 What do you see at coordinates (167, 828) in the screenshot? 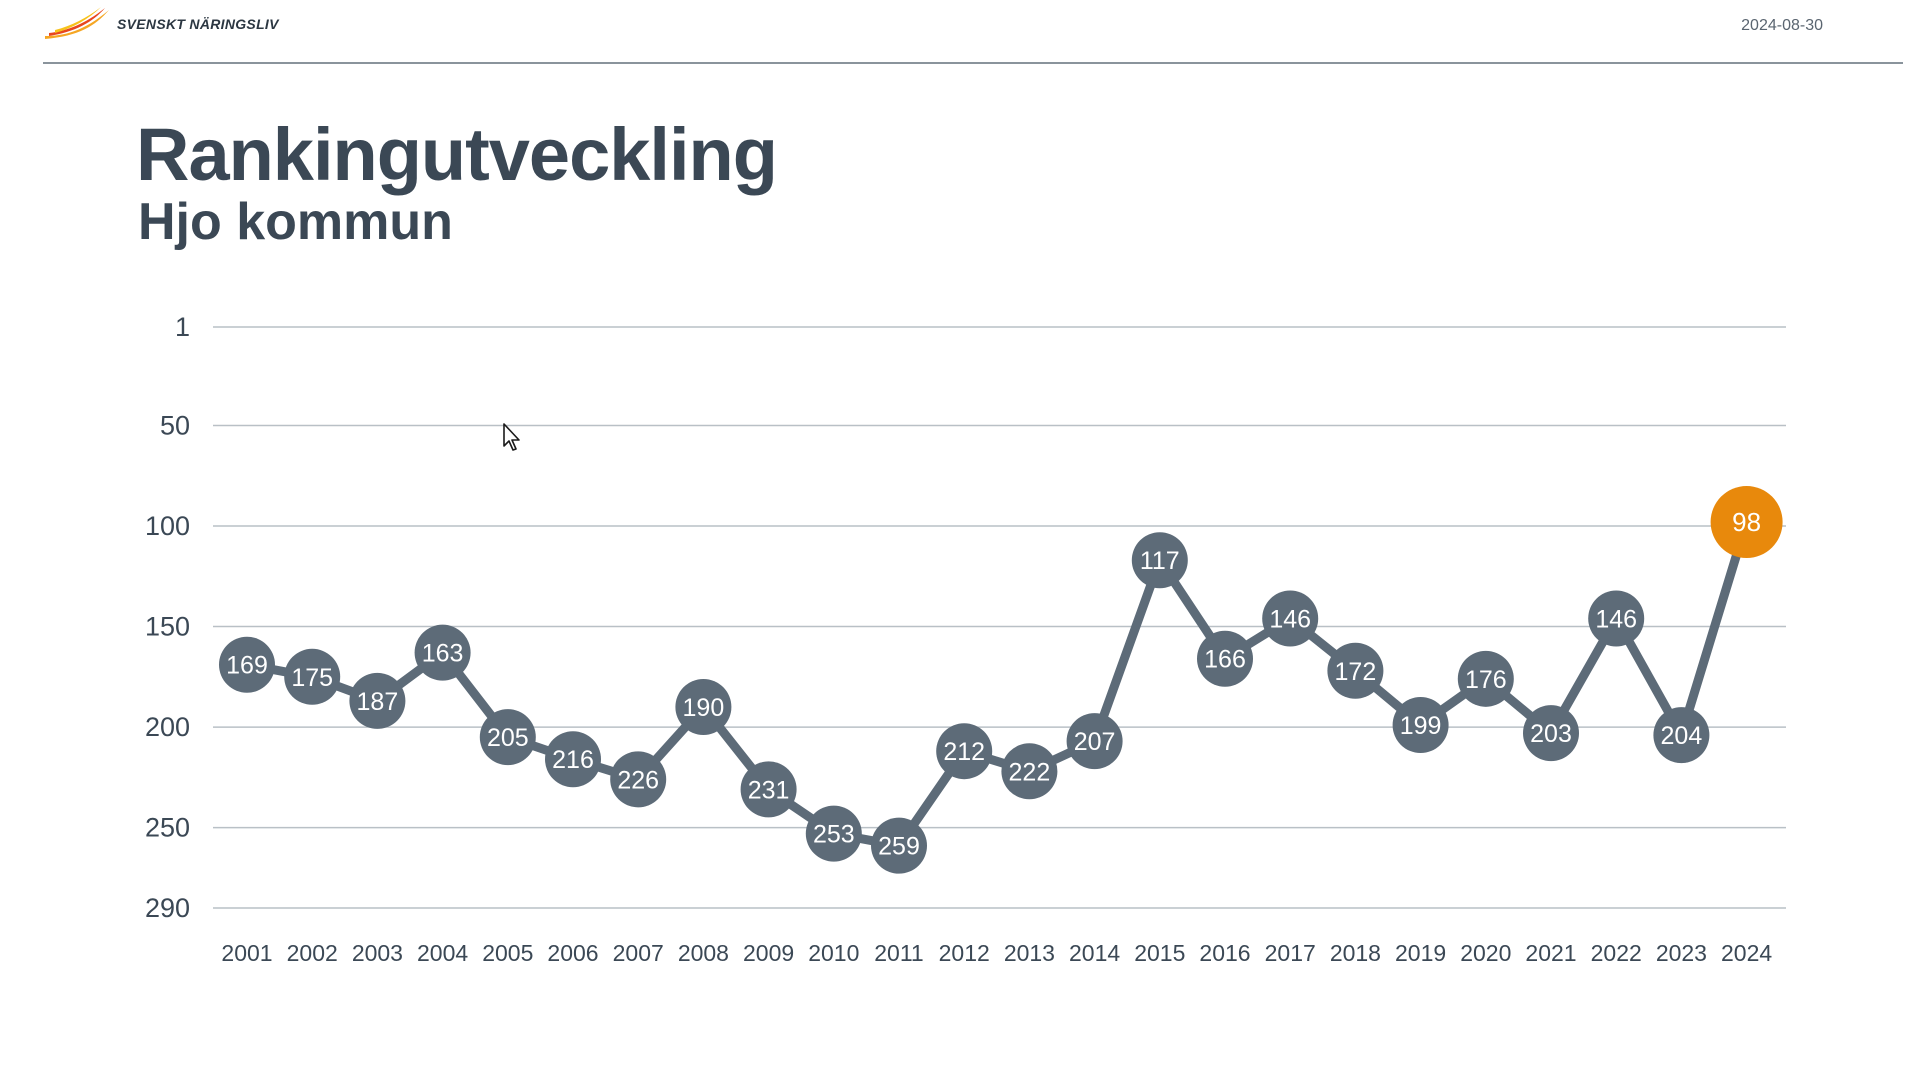
I see `y-tick-label: 250` at bounding box center [167, 828].